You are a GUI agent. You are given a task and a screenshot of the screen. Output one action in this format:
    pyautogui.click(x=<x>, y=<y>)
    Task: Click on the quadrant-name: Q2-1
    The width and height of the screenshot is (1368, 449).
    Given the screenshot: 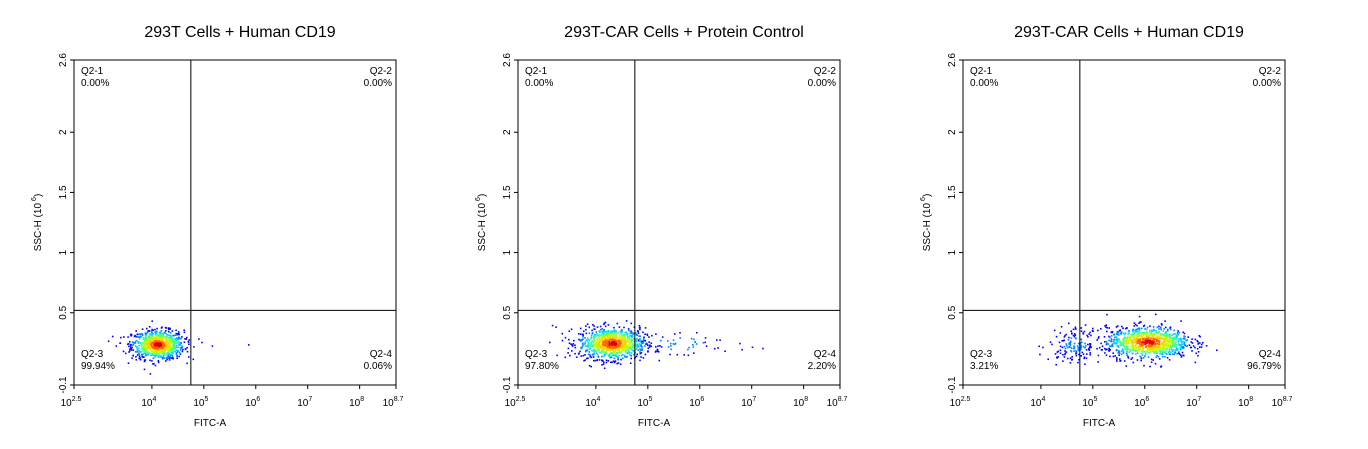 What is the action you would take?
    pyautogui.click(x=536, y=71)
    